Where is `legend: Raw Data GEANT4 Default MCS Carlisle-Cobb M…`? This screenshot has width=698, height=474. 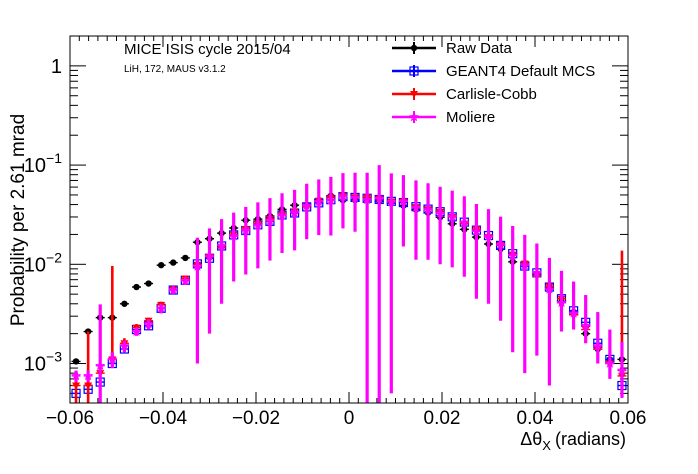
legend: Raw Data GEANT4 Default MCS Carlisle-Cobb M… is located at coordinates (493, 83).